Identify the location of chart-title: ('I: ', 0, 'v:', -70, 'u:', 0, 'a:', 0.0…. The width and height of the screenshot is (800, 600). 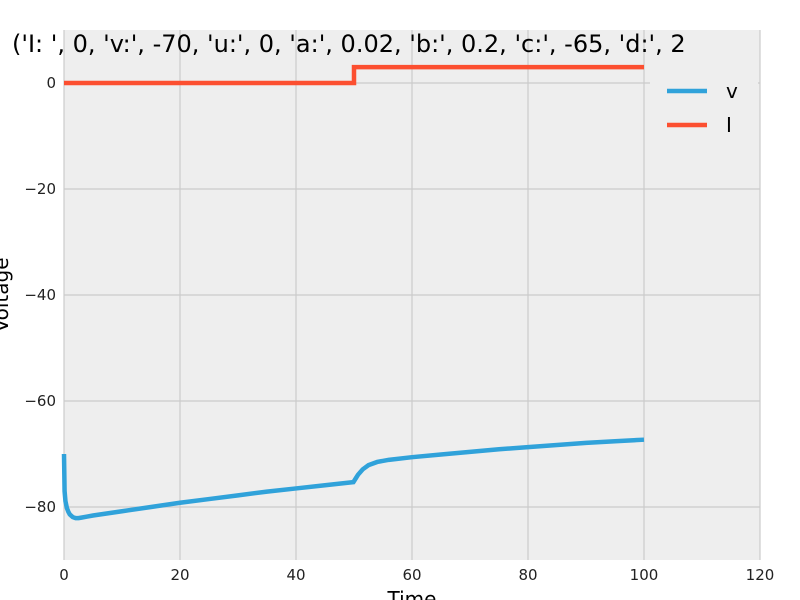
(349, 44).